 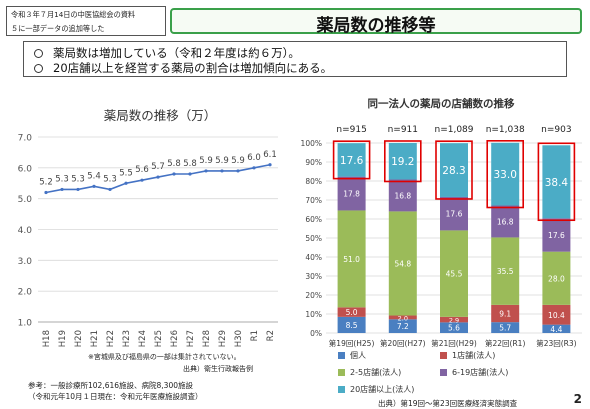 I want to click on x-tick-label: H28, so click(x=207, y=338).